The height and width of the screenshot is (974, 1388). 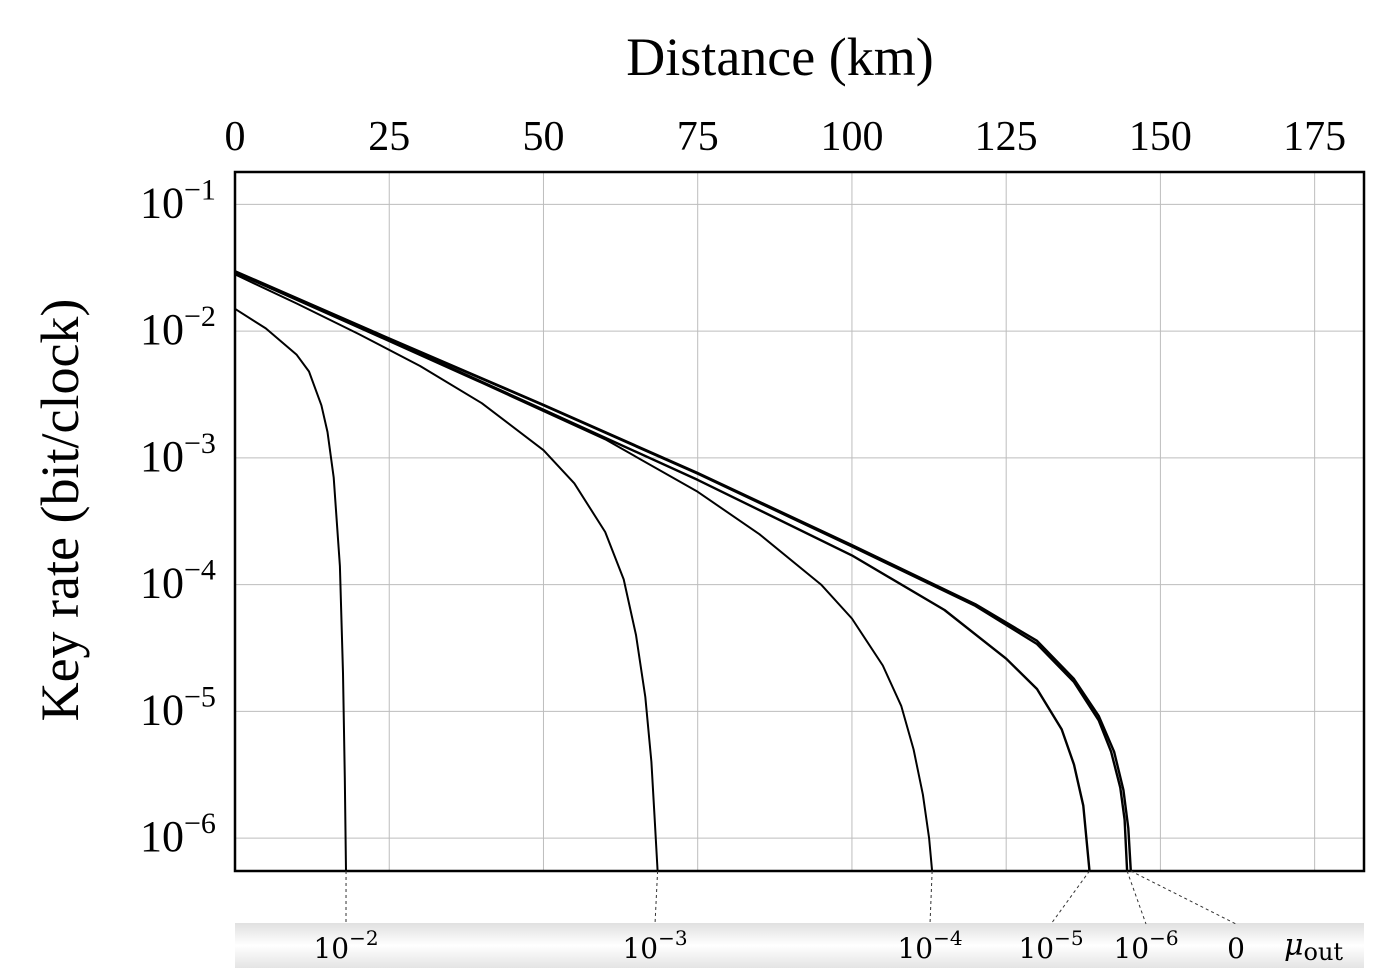 What do you see at coordinates (1324, 952) in the screenshot?
I see `mu-subscript: out` at bounding box center [1324, 952].